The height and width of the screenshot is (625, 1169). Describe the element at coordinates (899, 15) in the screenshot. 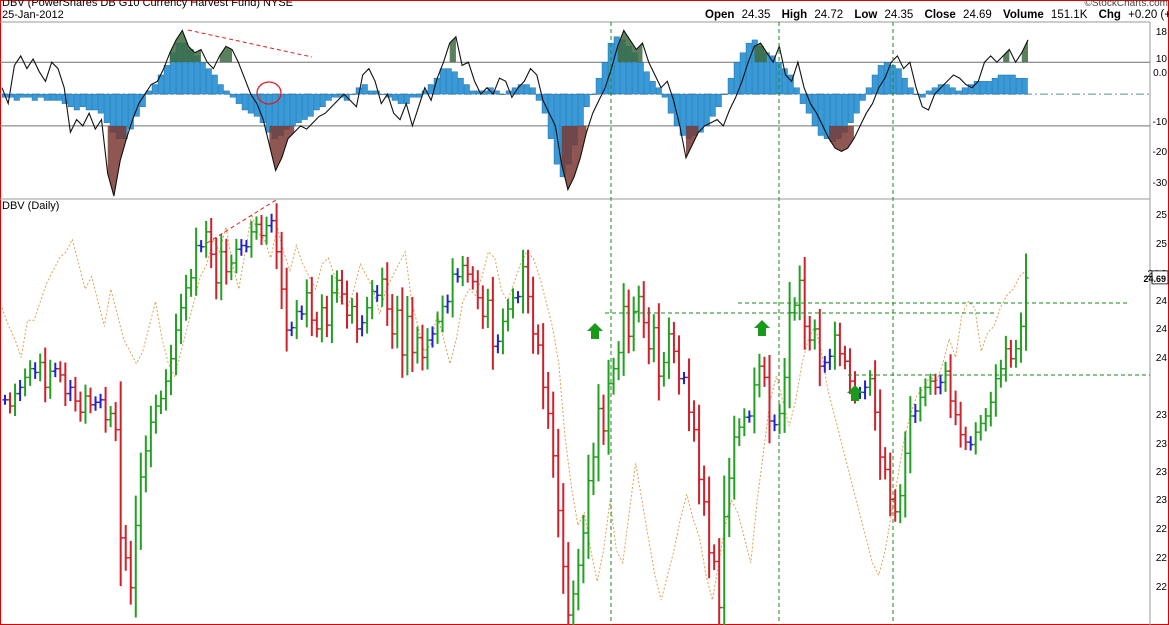

I see `stat-low-value: 24.35` at that location.